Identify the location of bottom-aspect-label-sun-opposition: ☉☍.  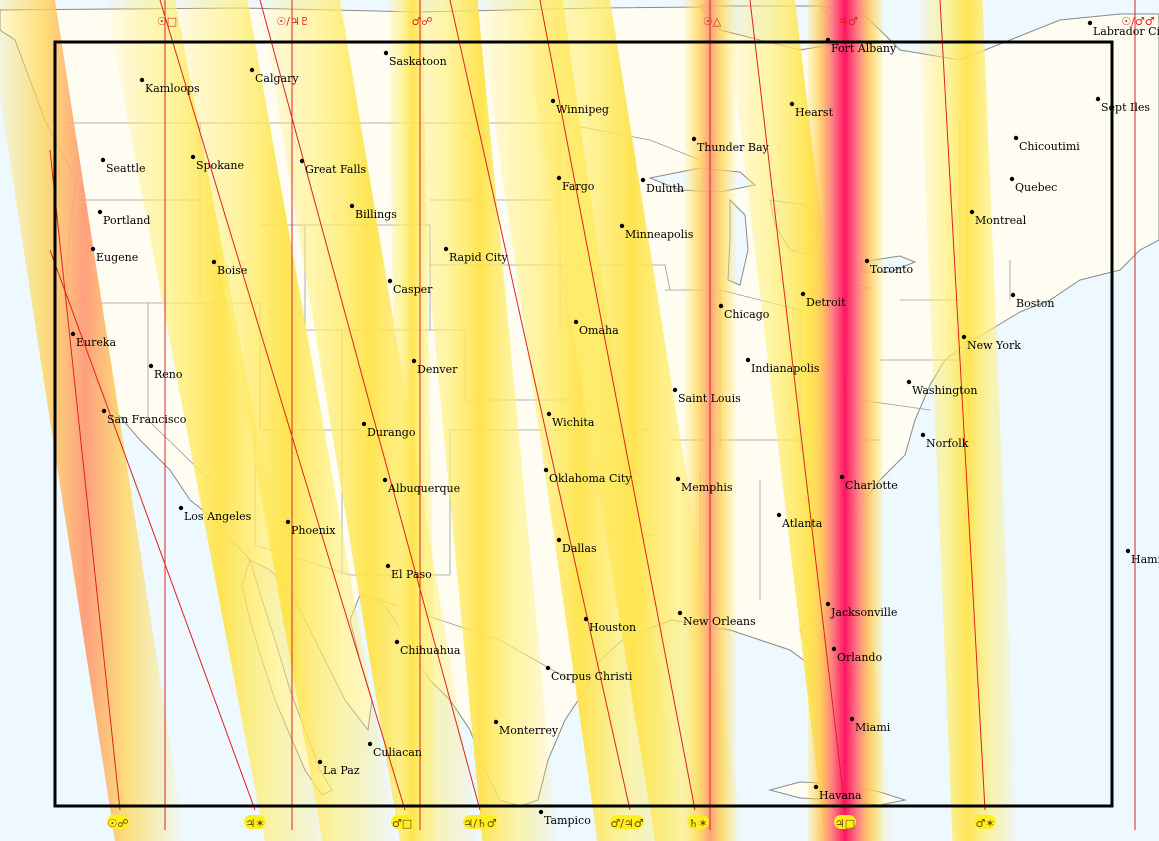
(117, 823).